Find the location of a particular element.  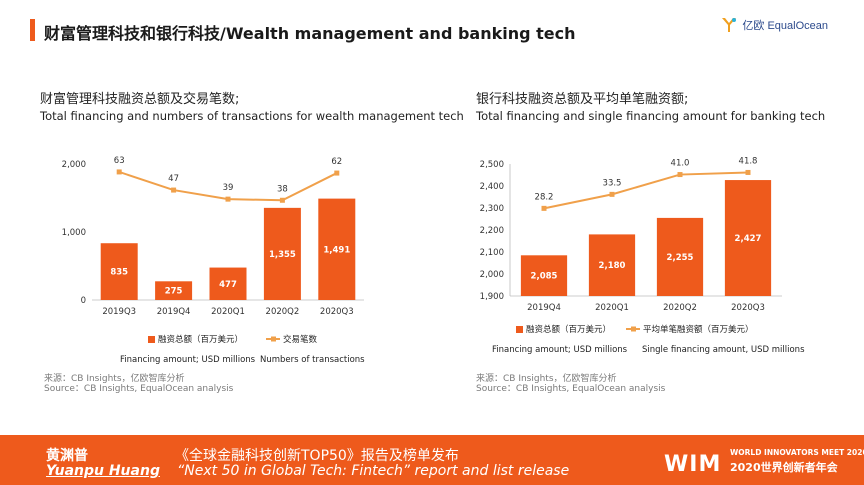

title-accent-bar is located at coordinates (32, 30).